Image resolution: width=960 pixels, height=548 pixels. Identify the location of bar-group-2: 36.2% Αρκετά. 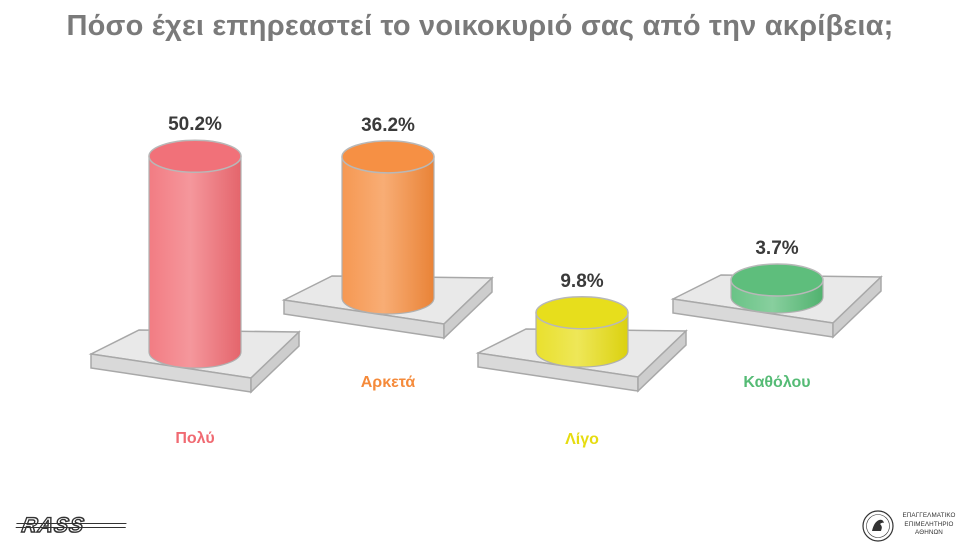
(387, 253).